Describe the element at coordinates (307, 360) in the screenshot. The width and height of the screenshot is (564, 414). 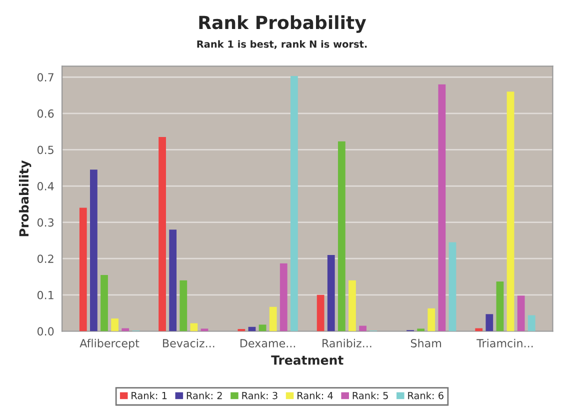
I see `x-axis-title: Treatment` at that location.